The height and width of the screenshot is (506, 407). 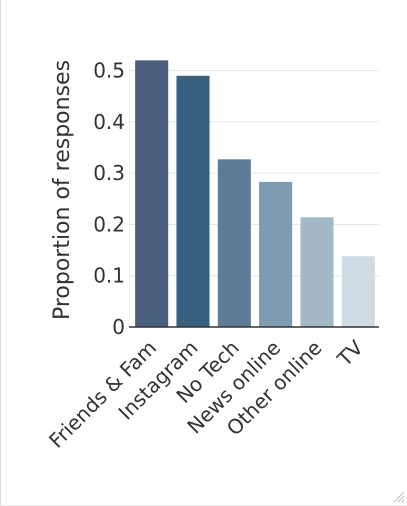 What do you see at coordinates (109, 122) in the screenshot?
I see `y-tick-label: 0.4` at bounding box center [109, 122].